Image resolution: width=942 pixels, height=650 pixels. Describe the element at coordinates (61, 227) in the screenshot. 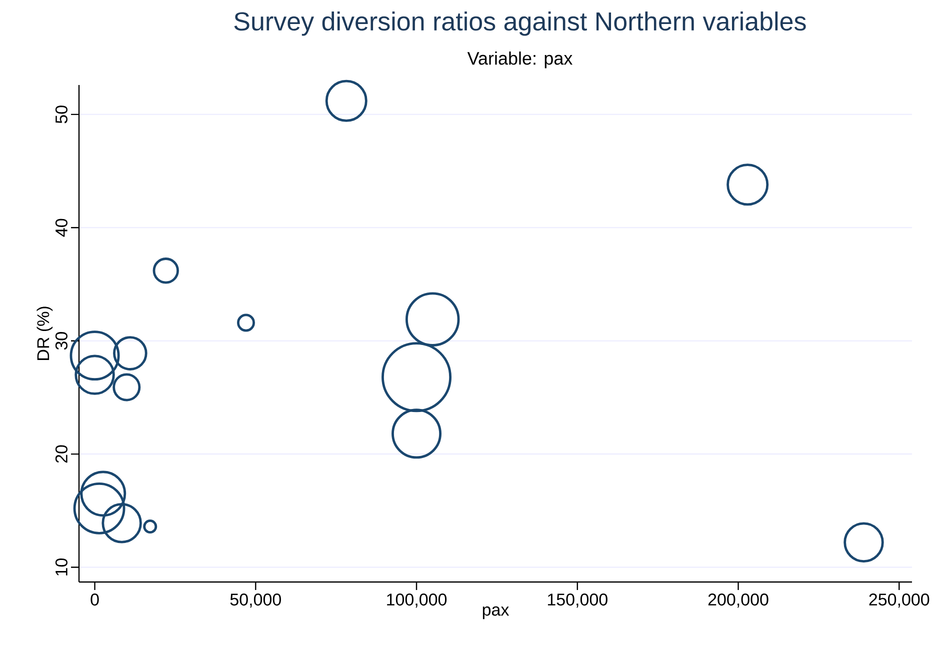

I see `y-tick-label: 40` at that location.